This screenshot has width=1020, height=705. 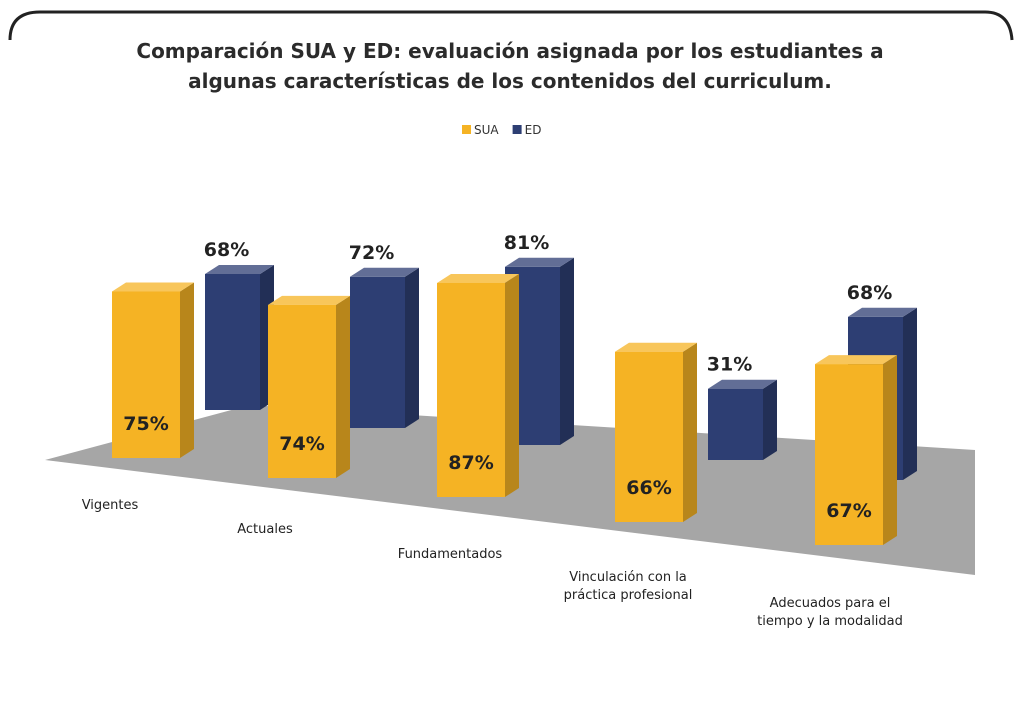 I want to click on data-label: 87%, so click(x=470, y=463).